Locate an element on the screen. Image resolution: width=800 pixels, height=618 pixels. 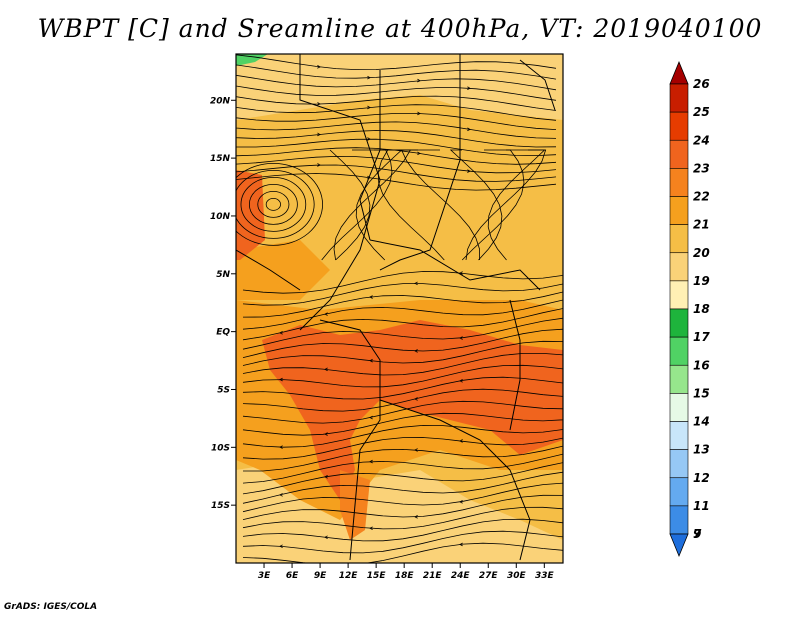
colorbar-label: 20 is located at coordinates (701, 253).